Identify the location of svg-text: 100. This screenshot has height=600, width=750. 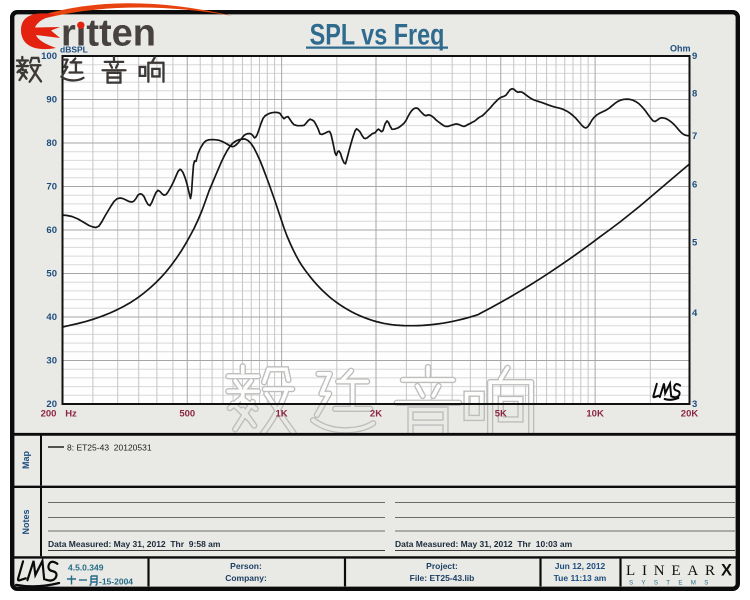
(49, 56).